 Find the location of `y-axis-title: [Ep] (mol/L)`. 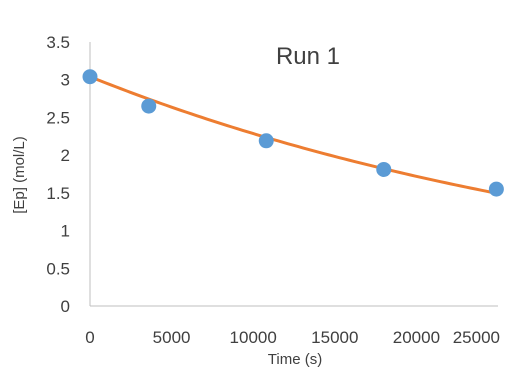

y-axis-title: [Ep] (mol/L) is located at coordinates (19, 175).